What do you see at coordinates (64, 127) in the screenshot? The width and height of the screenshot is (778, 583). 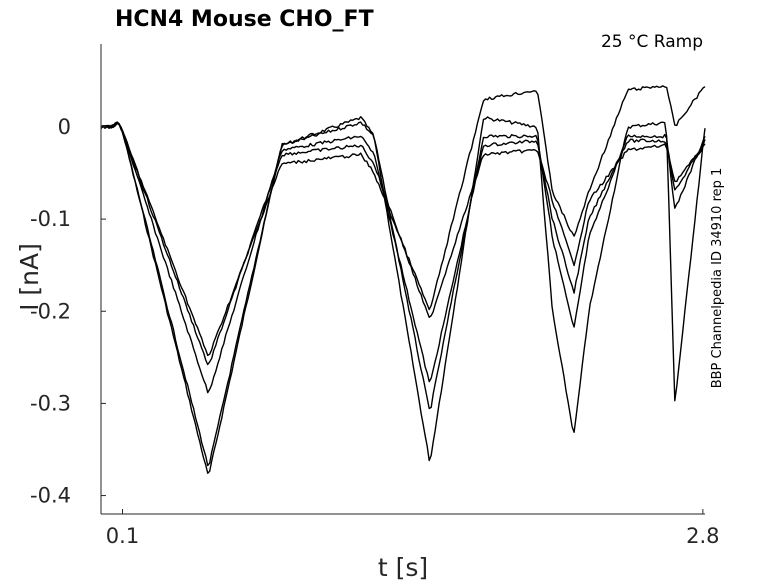 I see `y-tick-label: 0` at bounding box center [64, 127].